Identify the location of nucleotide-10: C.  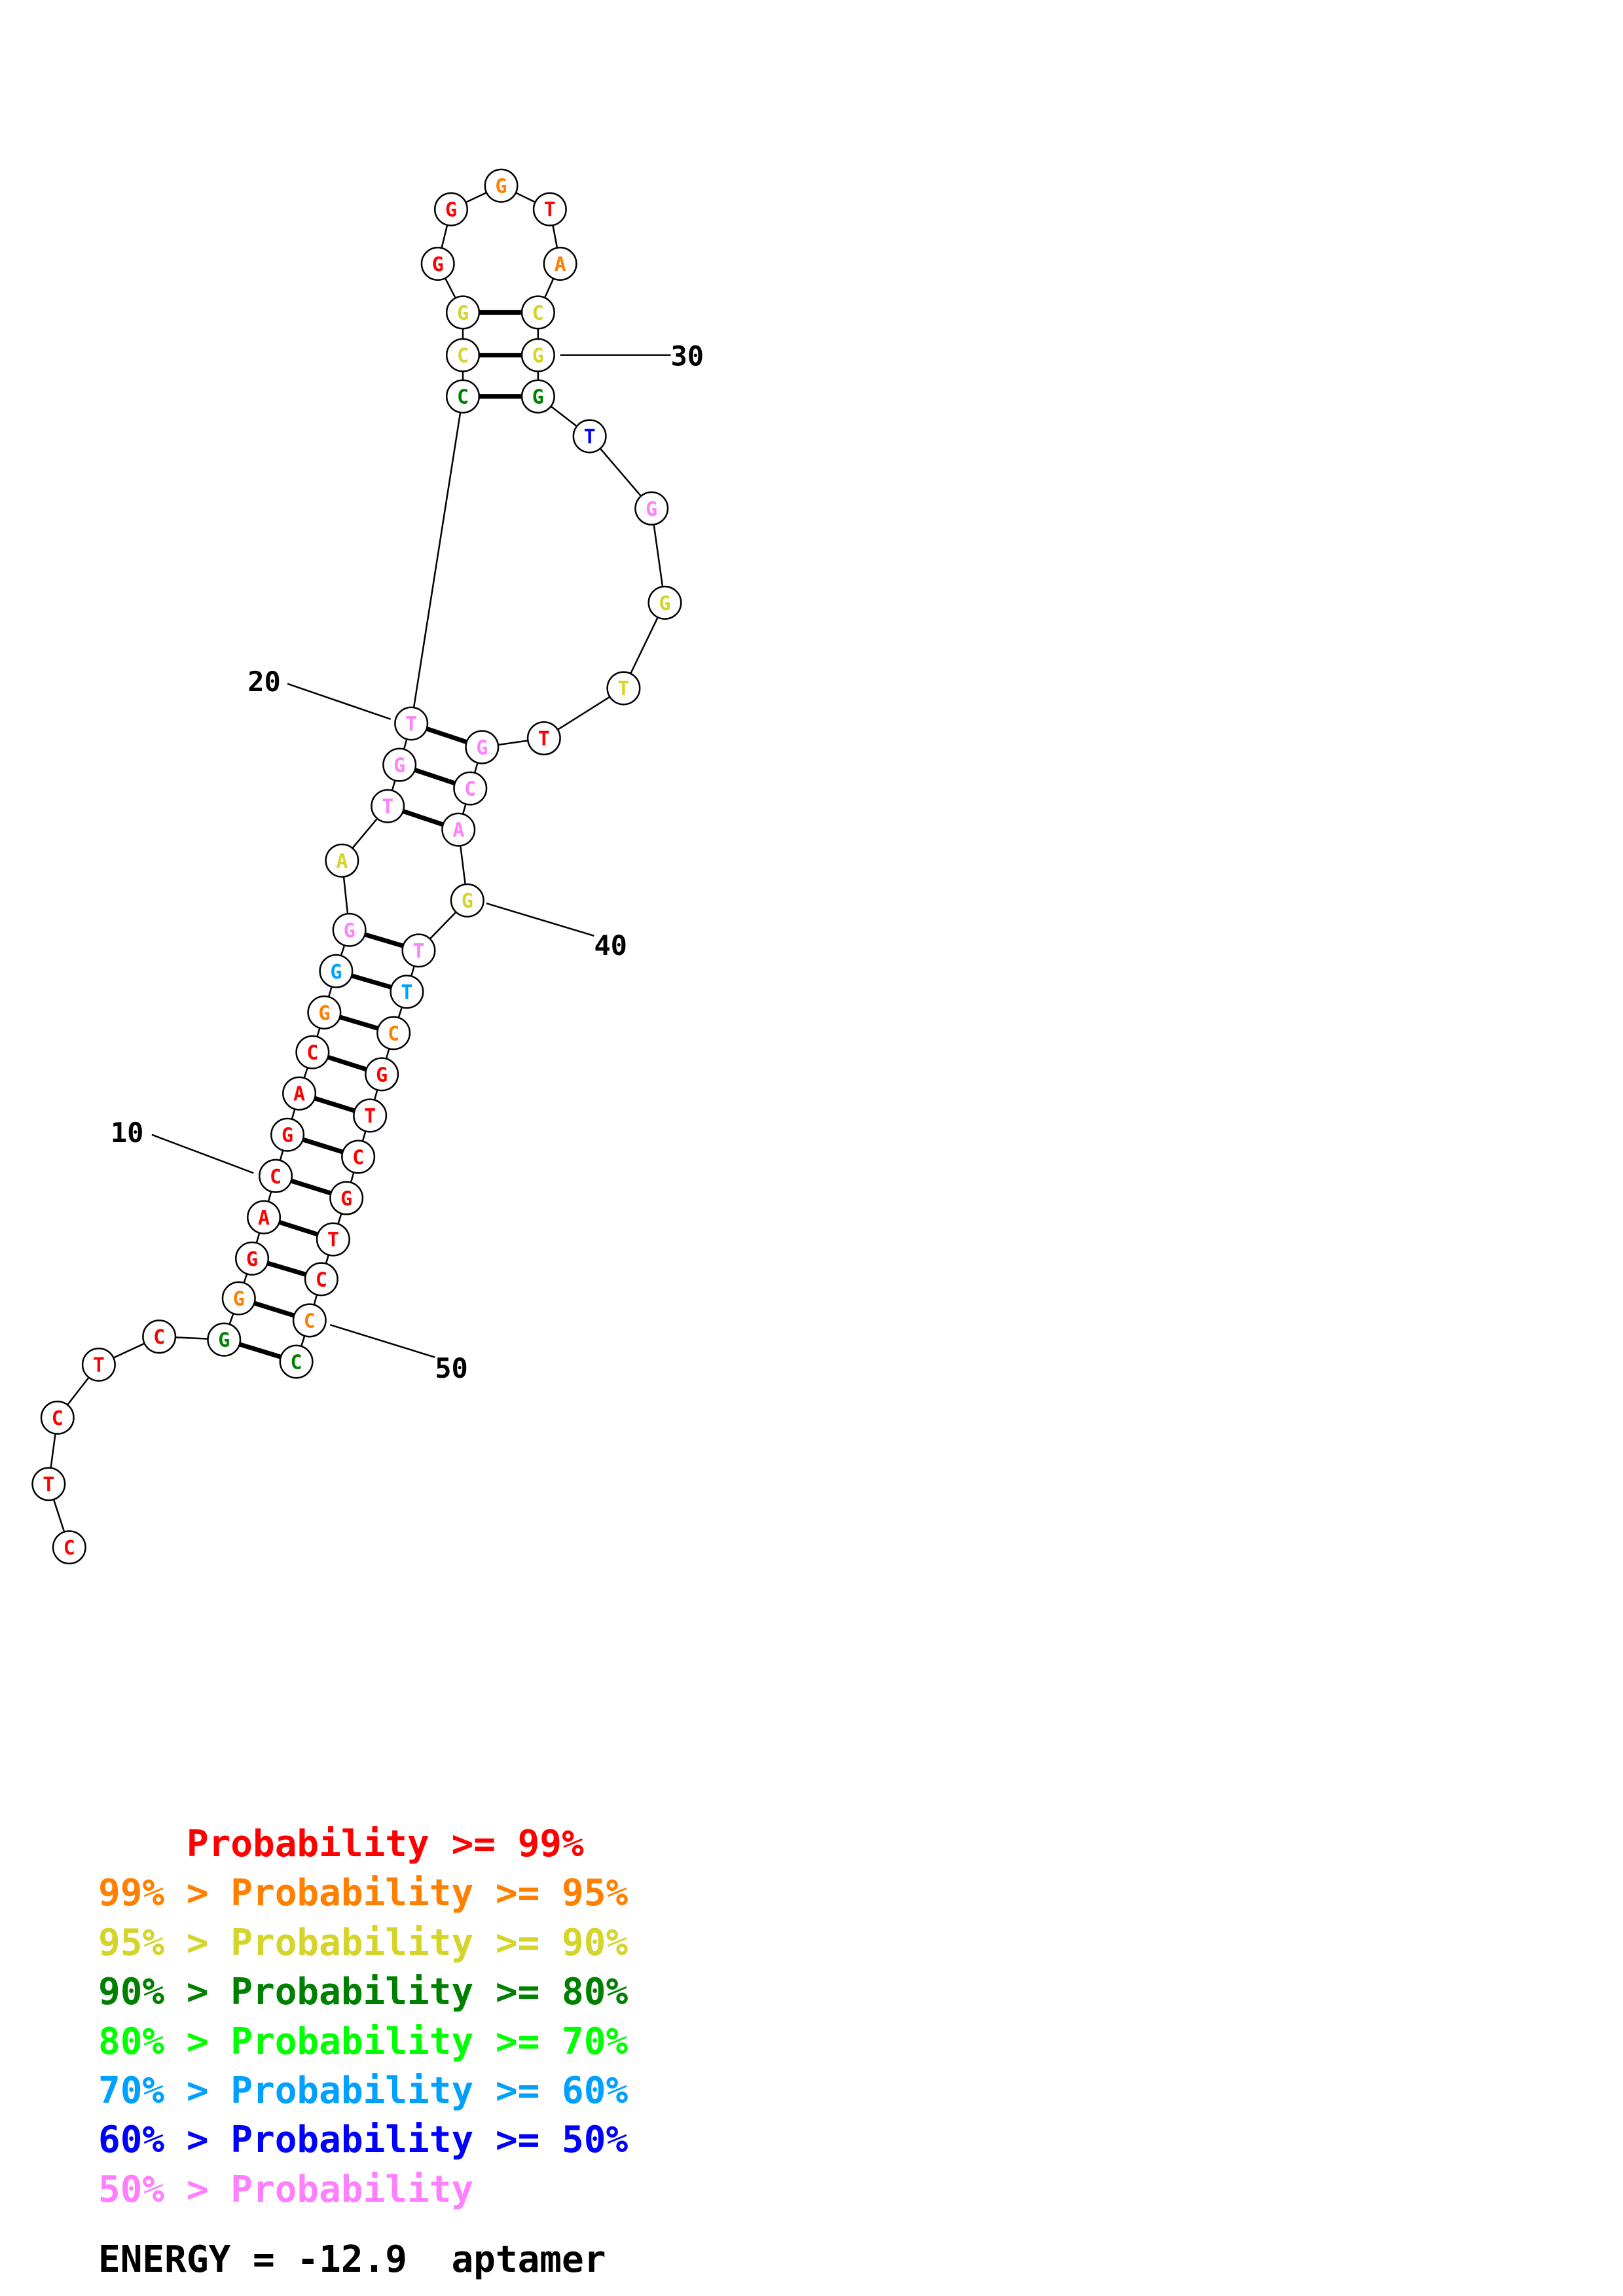
(276, 1175).